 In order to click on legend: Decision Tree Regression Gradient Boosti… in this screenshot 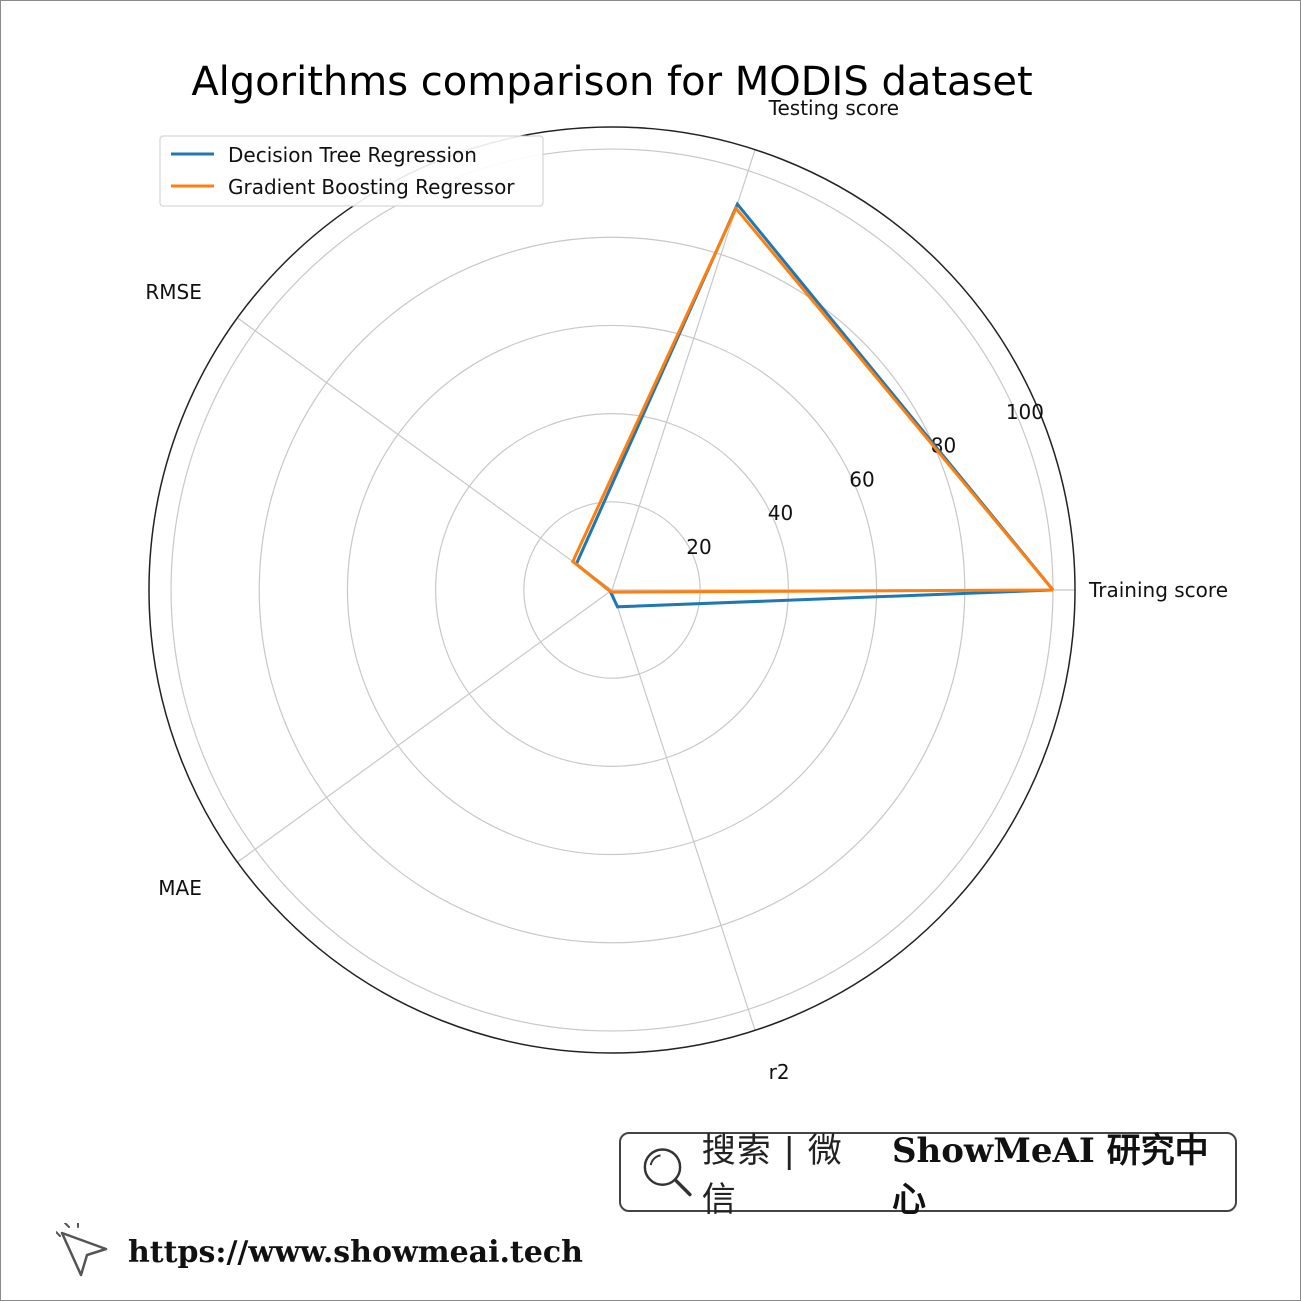, I will do `click(351, 171)`.